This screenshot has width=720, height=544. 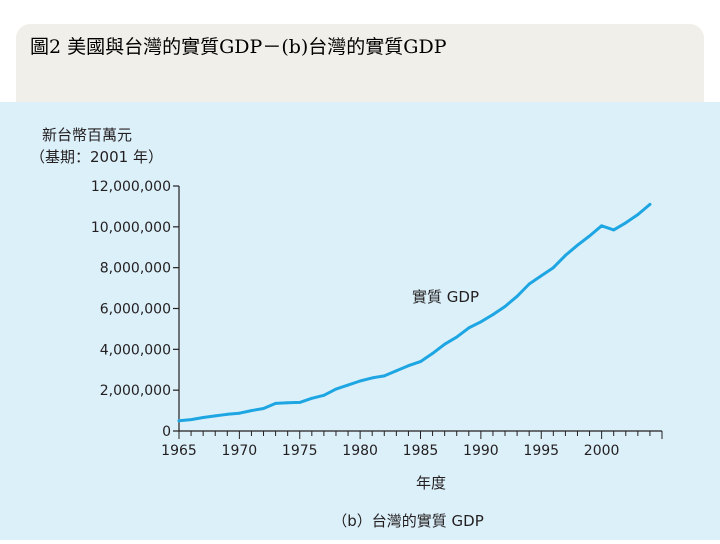 What do you see at coordinates (238, 47) in the screenshot?
I see `slide-title: 圖2 美國與台灣的實質GDP－(b)台灣的實質GDP` at bounding box center [238, 47].